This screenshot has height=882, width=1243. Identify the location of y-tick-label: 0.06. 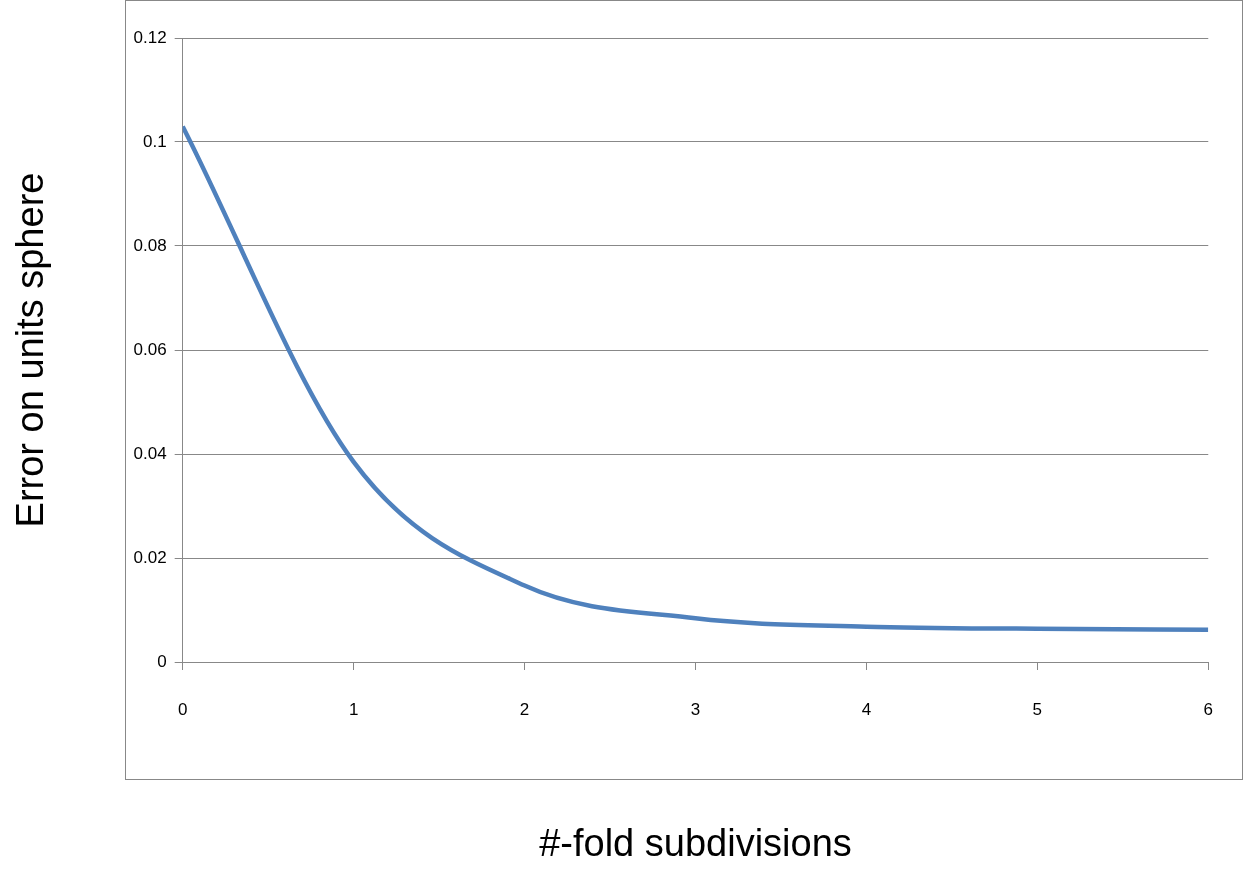
(150, 349).